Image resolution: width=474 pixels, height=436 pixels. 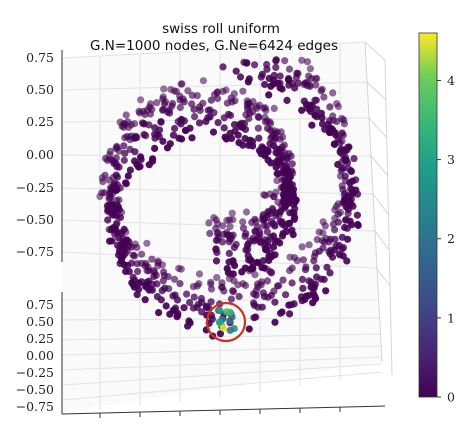 What do you see at coordinates (35, 372) in the screenshot?
I see `z-tick-label: −0.25` at bounding box center [35, 372].